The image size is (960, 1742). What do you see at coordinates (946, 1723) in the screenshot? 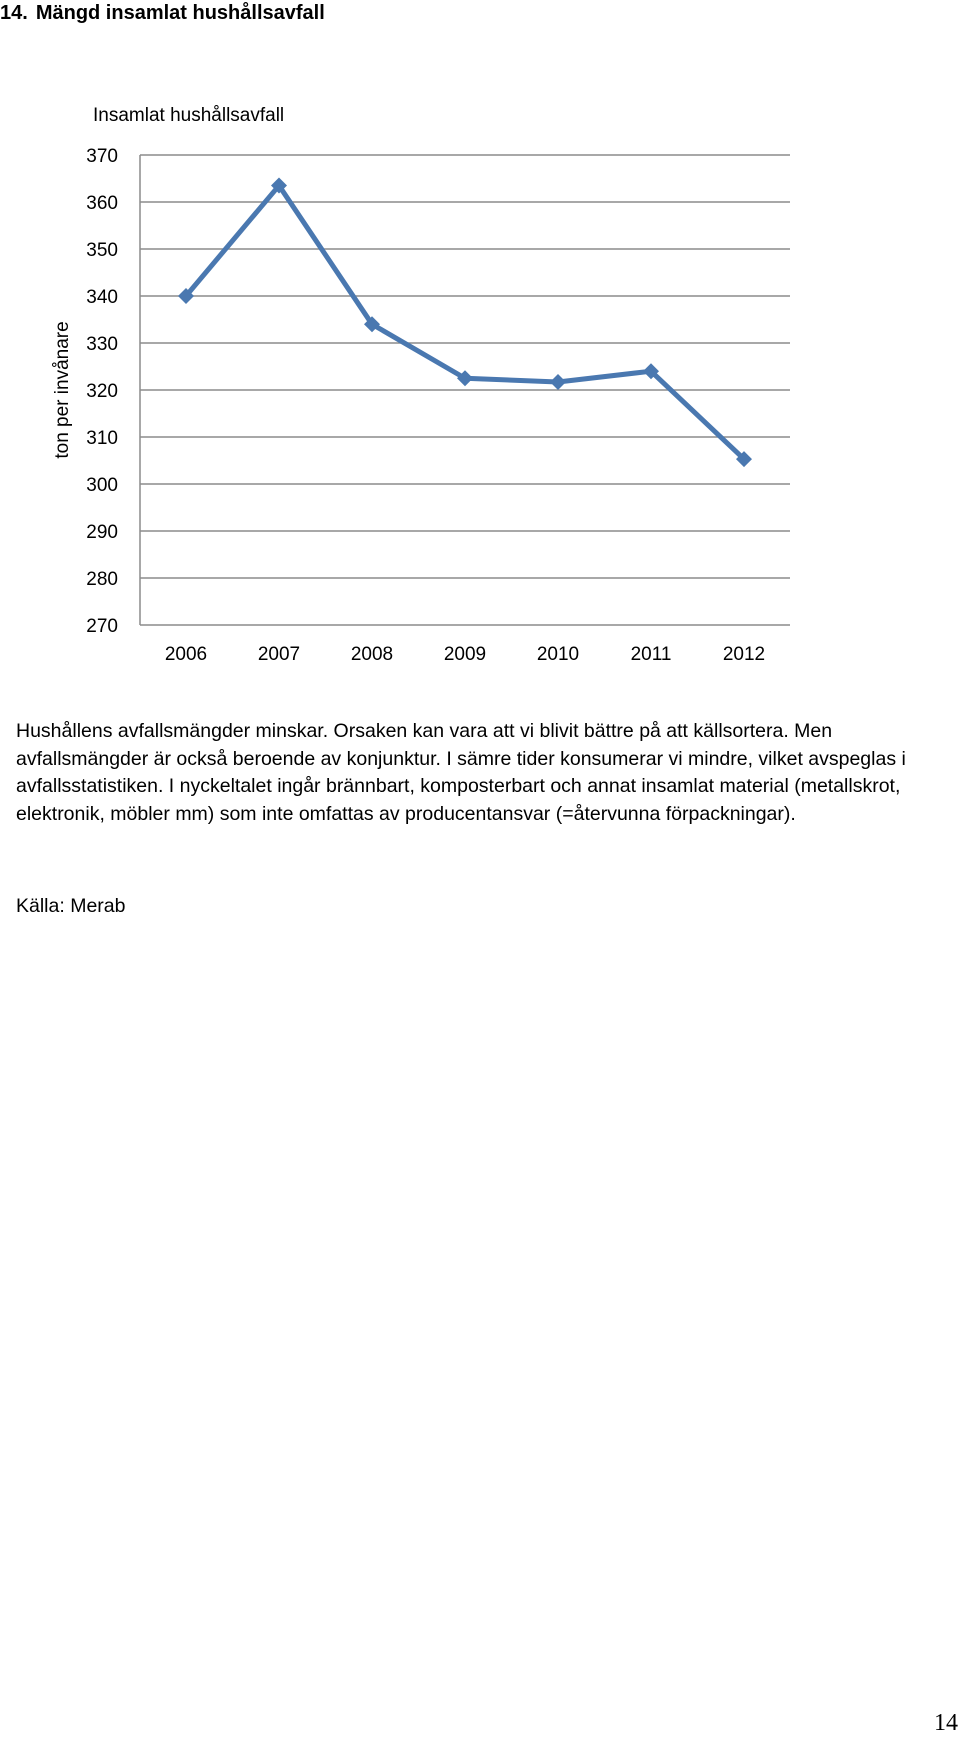
I see `page-number: 14` at bounding box center [946, 1723].